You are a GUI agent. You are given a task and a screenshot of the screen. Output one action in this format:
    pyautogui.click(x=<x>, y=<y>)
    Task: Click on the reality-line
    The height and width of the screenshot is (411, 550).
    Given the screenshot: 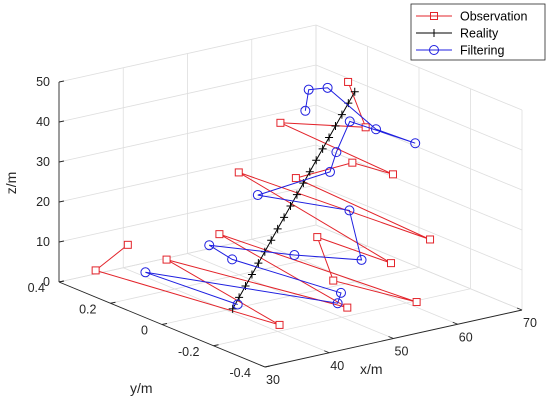 What is the action you would take?
    pyautogui.click(x=294, y=200)
    